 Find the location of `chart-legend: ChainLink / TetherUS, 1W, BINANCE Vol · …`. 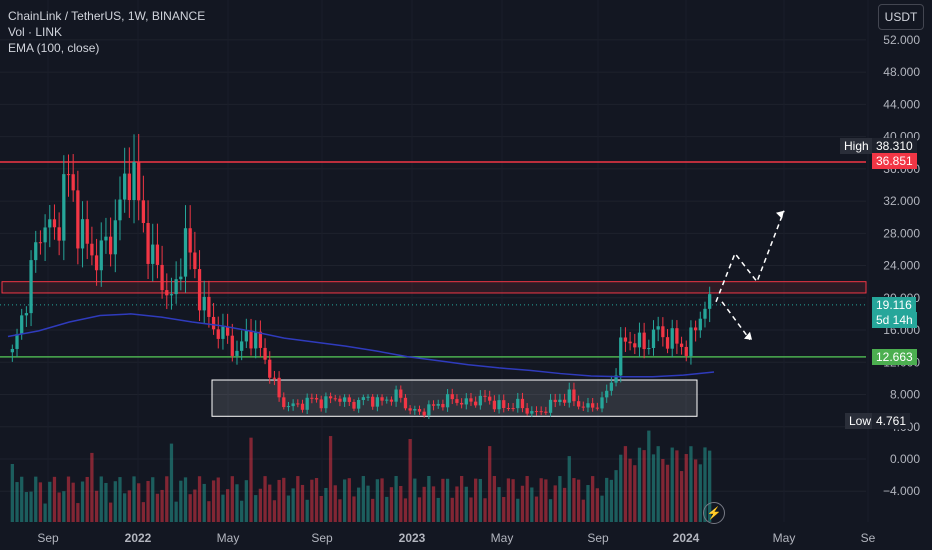

chart-legend: ChainLink / TetherUS, 1W, BINANCE Vol · … is located at coordinates (106, 32).